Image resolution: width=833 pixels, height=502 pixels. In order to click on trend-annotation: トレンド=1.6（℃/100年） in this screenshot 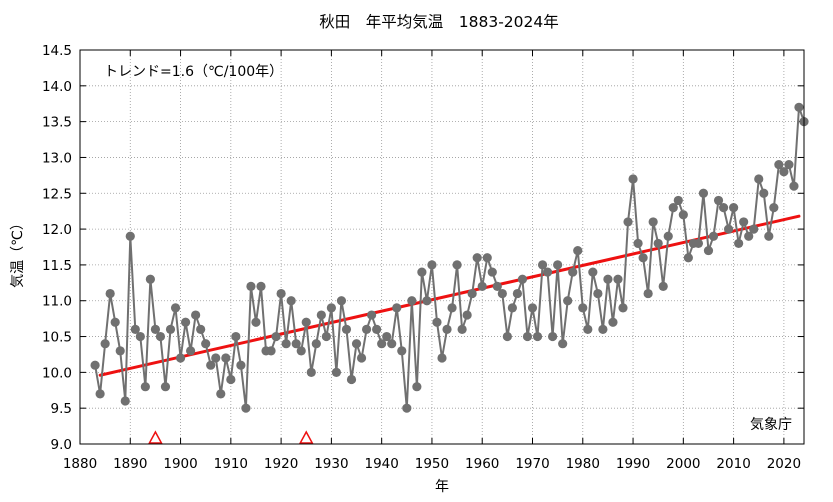, I will do `click(193, 72)`.